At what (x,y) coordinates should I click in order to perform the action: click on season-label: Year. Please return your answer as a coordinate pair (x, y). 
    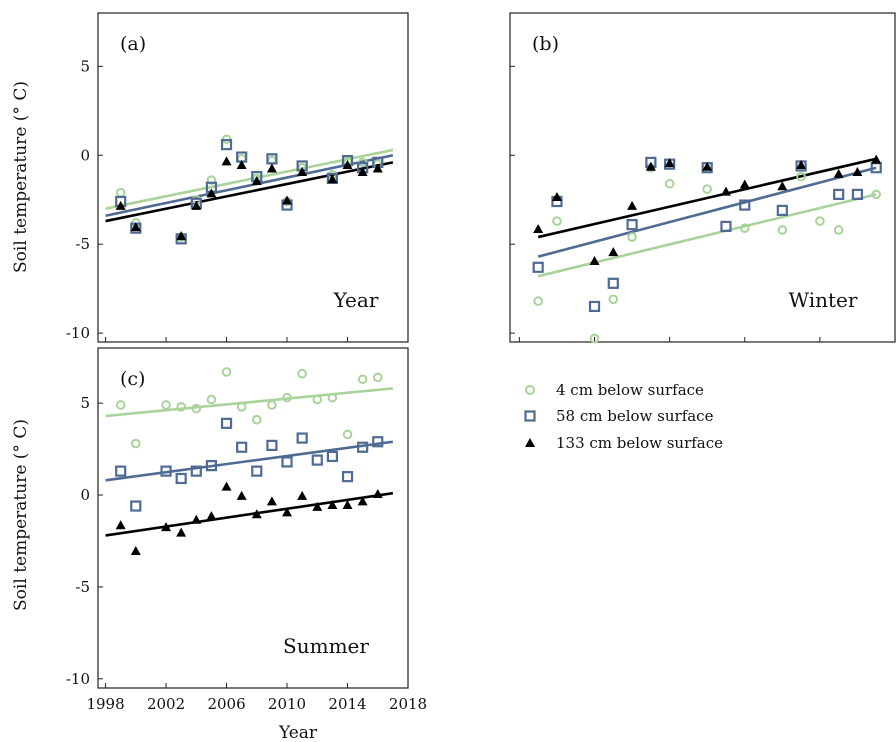
    Looking at the image, I should click on (356, 300).